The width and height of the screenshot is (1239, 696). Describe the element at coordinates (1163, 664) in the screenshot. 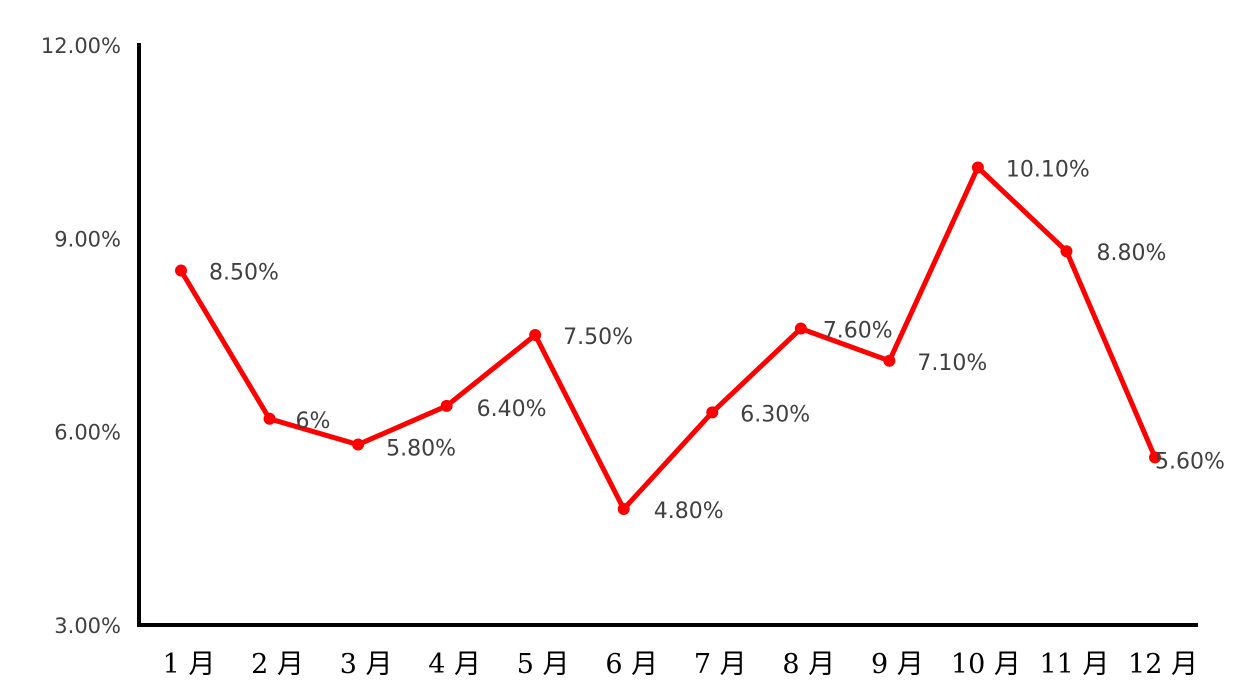

I see `x-tick-label: 12 月` at that location.